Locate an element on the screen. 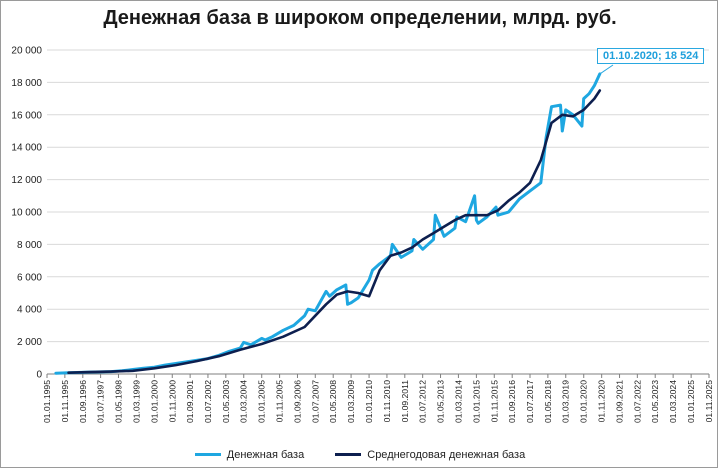 The height and width of the screenshot is (470, 720). x-tick-label: 01.03.2024 is located at coordinates (673, 401).